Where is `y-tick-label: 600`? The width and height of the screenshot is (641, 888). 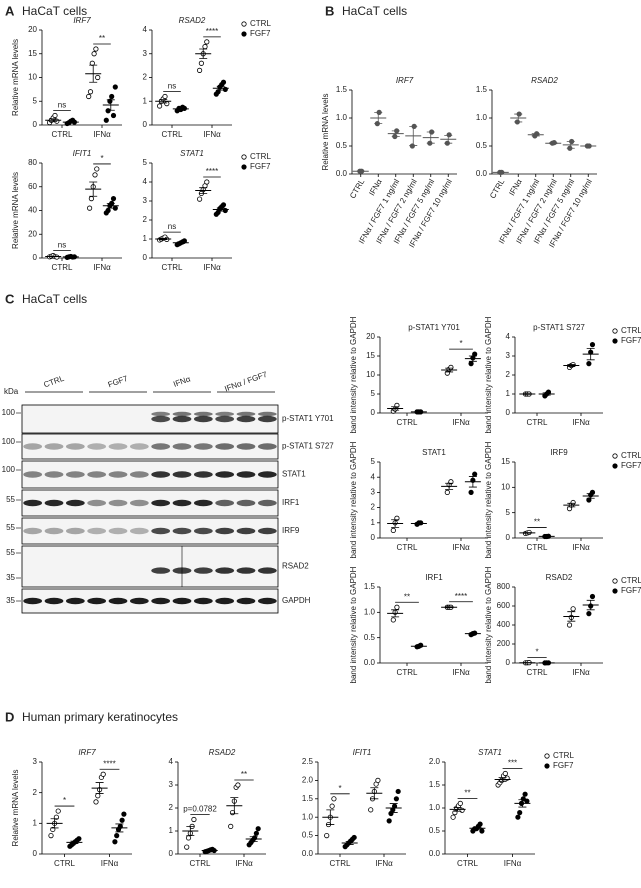 y-tick-label: 600 is located at coordinates (504, 605).